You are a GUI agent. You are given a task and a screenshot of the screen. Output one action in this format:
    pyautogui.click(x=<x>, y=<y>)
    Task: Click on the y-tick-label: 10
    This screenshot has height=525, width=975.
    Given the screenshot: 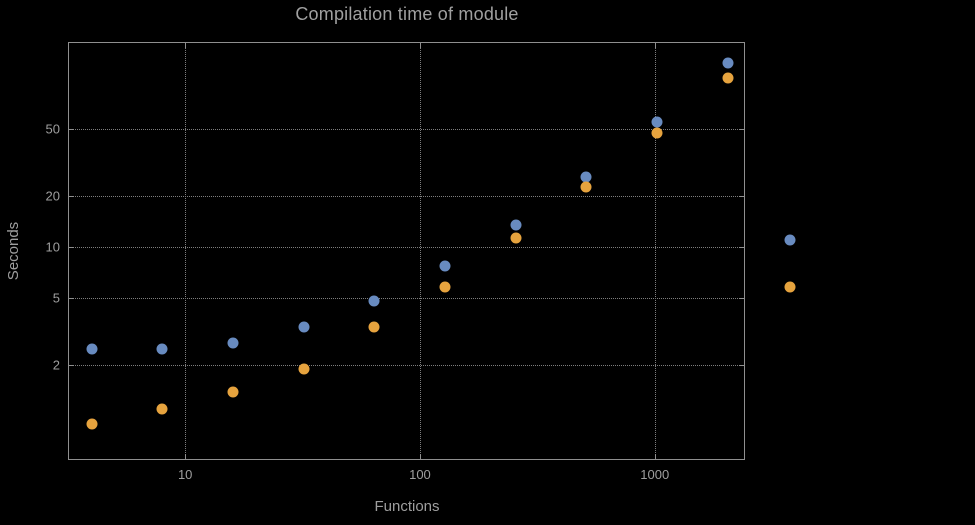 What is the action you would take?
    pyautogui.click(x=52, y=247)
    